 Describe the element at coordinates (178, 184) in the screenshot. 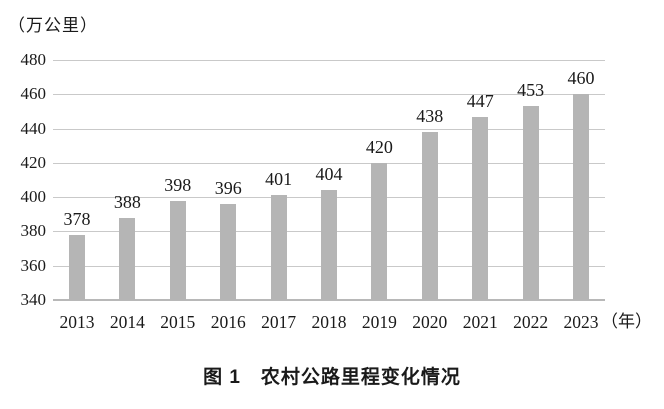

I see `bar-value-label: 398` at that location.